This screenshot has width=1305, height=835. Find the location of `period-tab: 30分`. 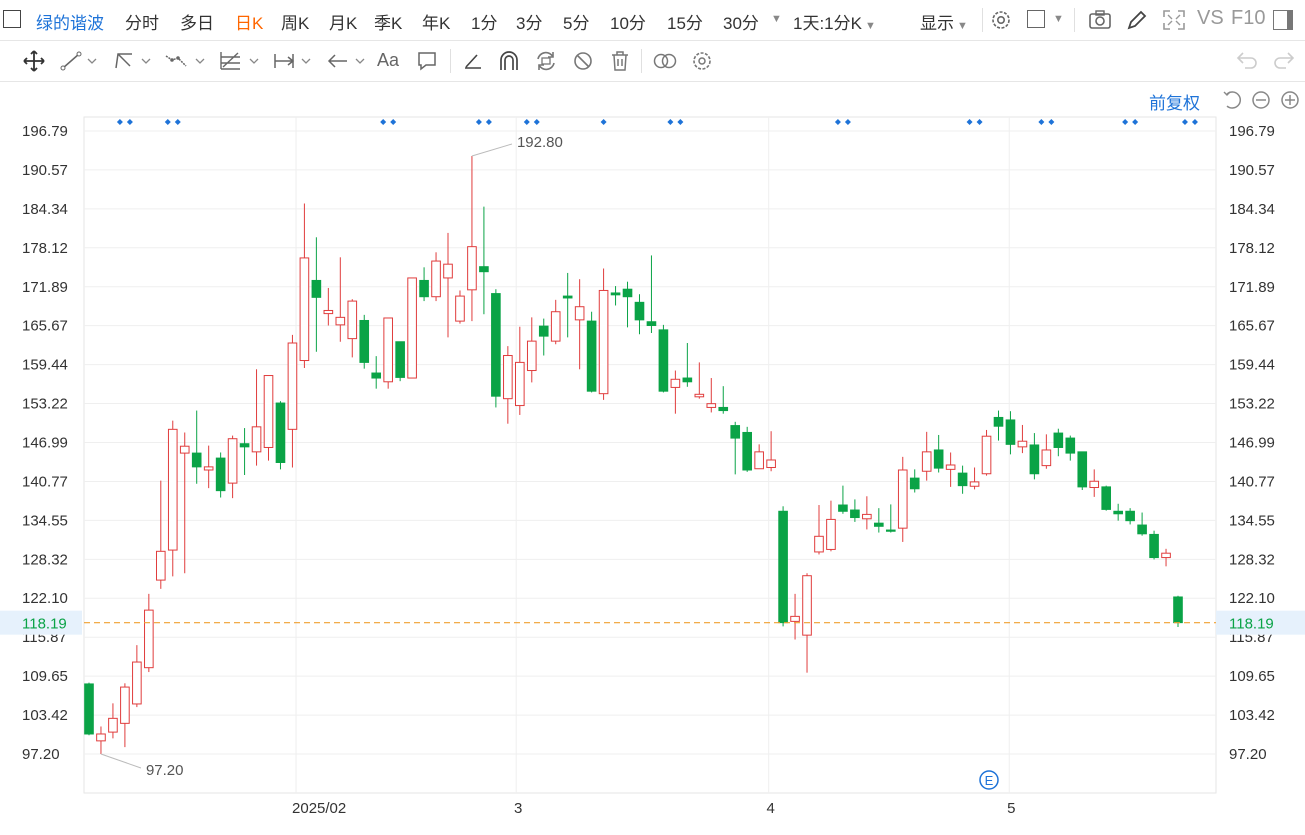

period-tab: 30分 is located at coordinates (741, 23).